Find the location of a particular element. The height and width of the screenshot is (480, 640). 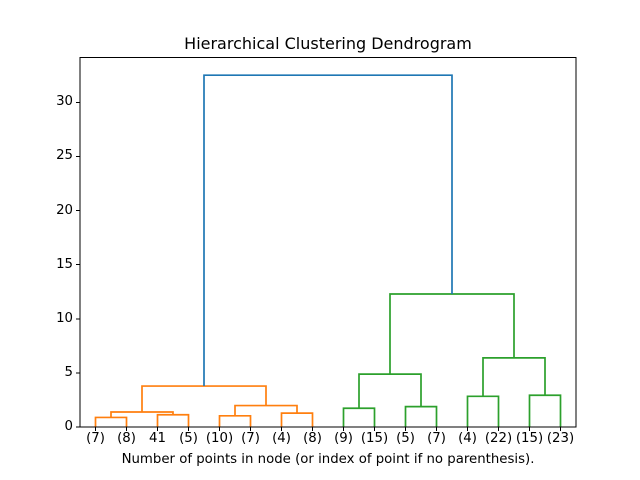

dendrogram-link-m9 is located at coordinates (390, 391).